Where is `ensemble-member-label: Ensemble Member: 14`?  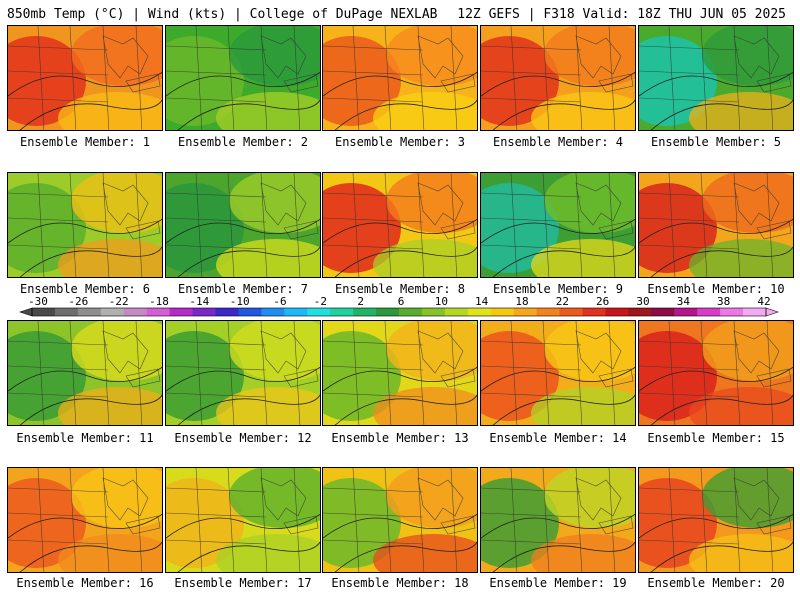
ensemble-member-label: Ensemble Member: 14 is located at coordinates (558, 438).